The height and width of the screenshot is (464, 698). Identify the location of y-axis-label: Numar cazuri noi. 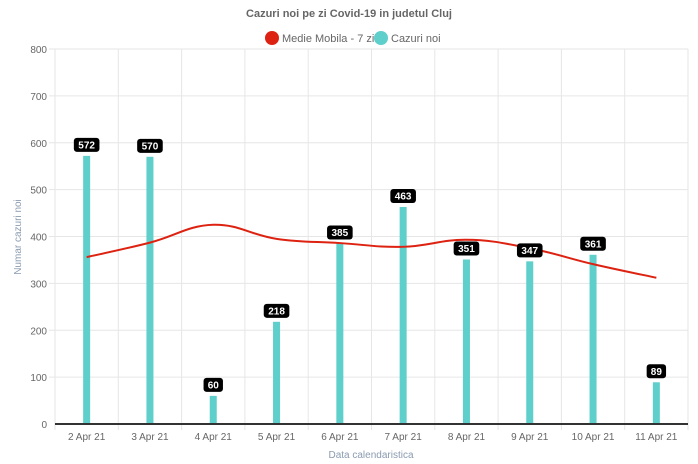
(18, 237).